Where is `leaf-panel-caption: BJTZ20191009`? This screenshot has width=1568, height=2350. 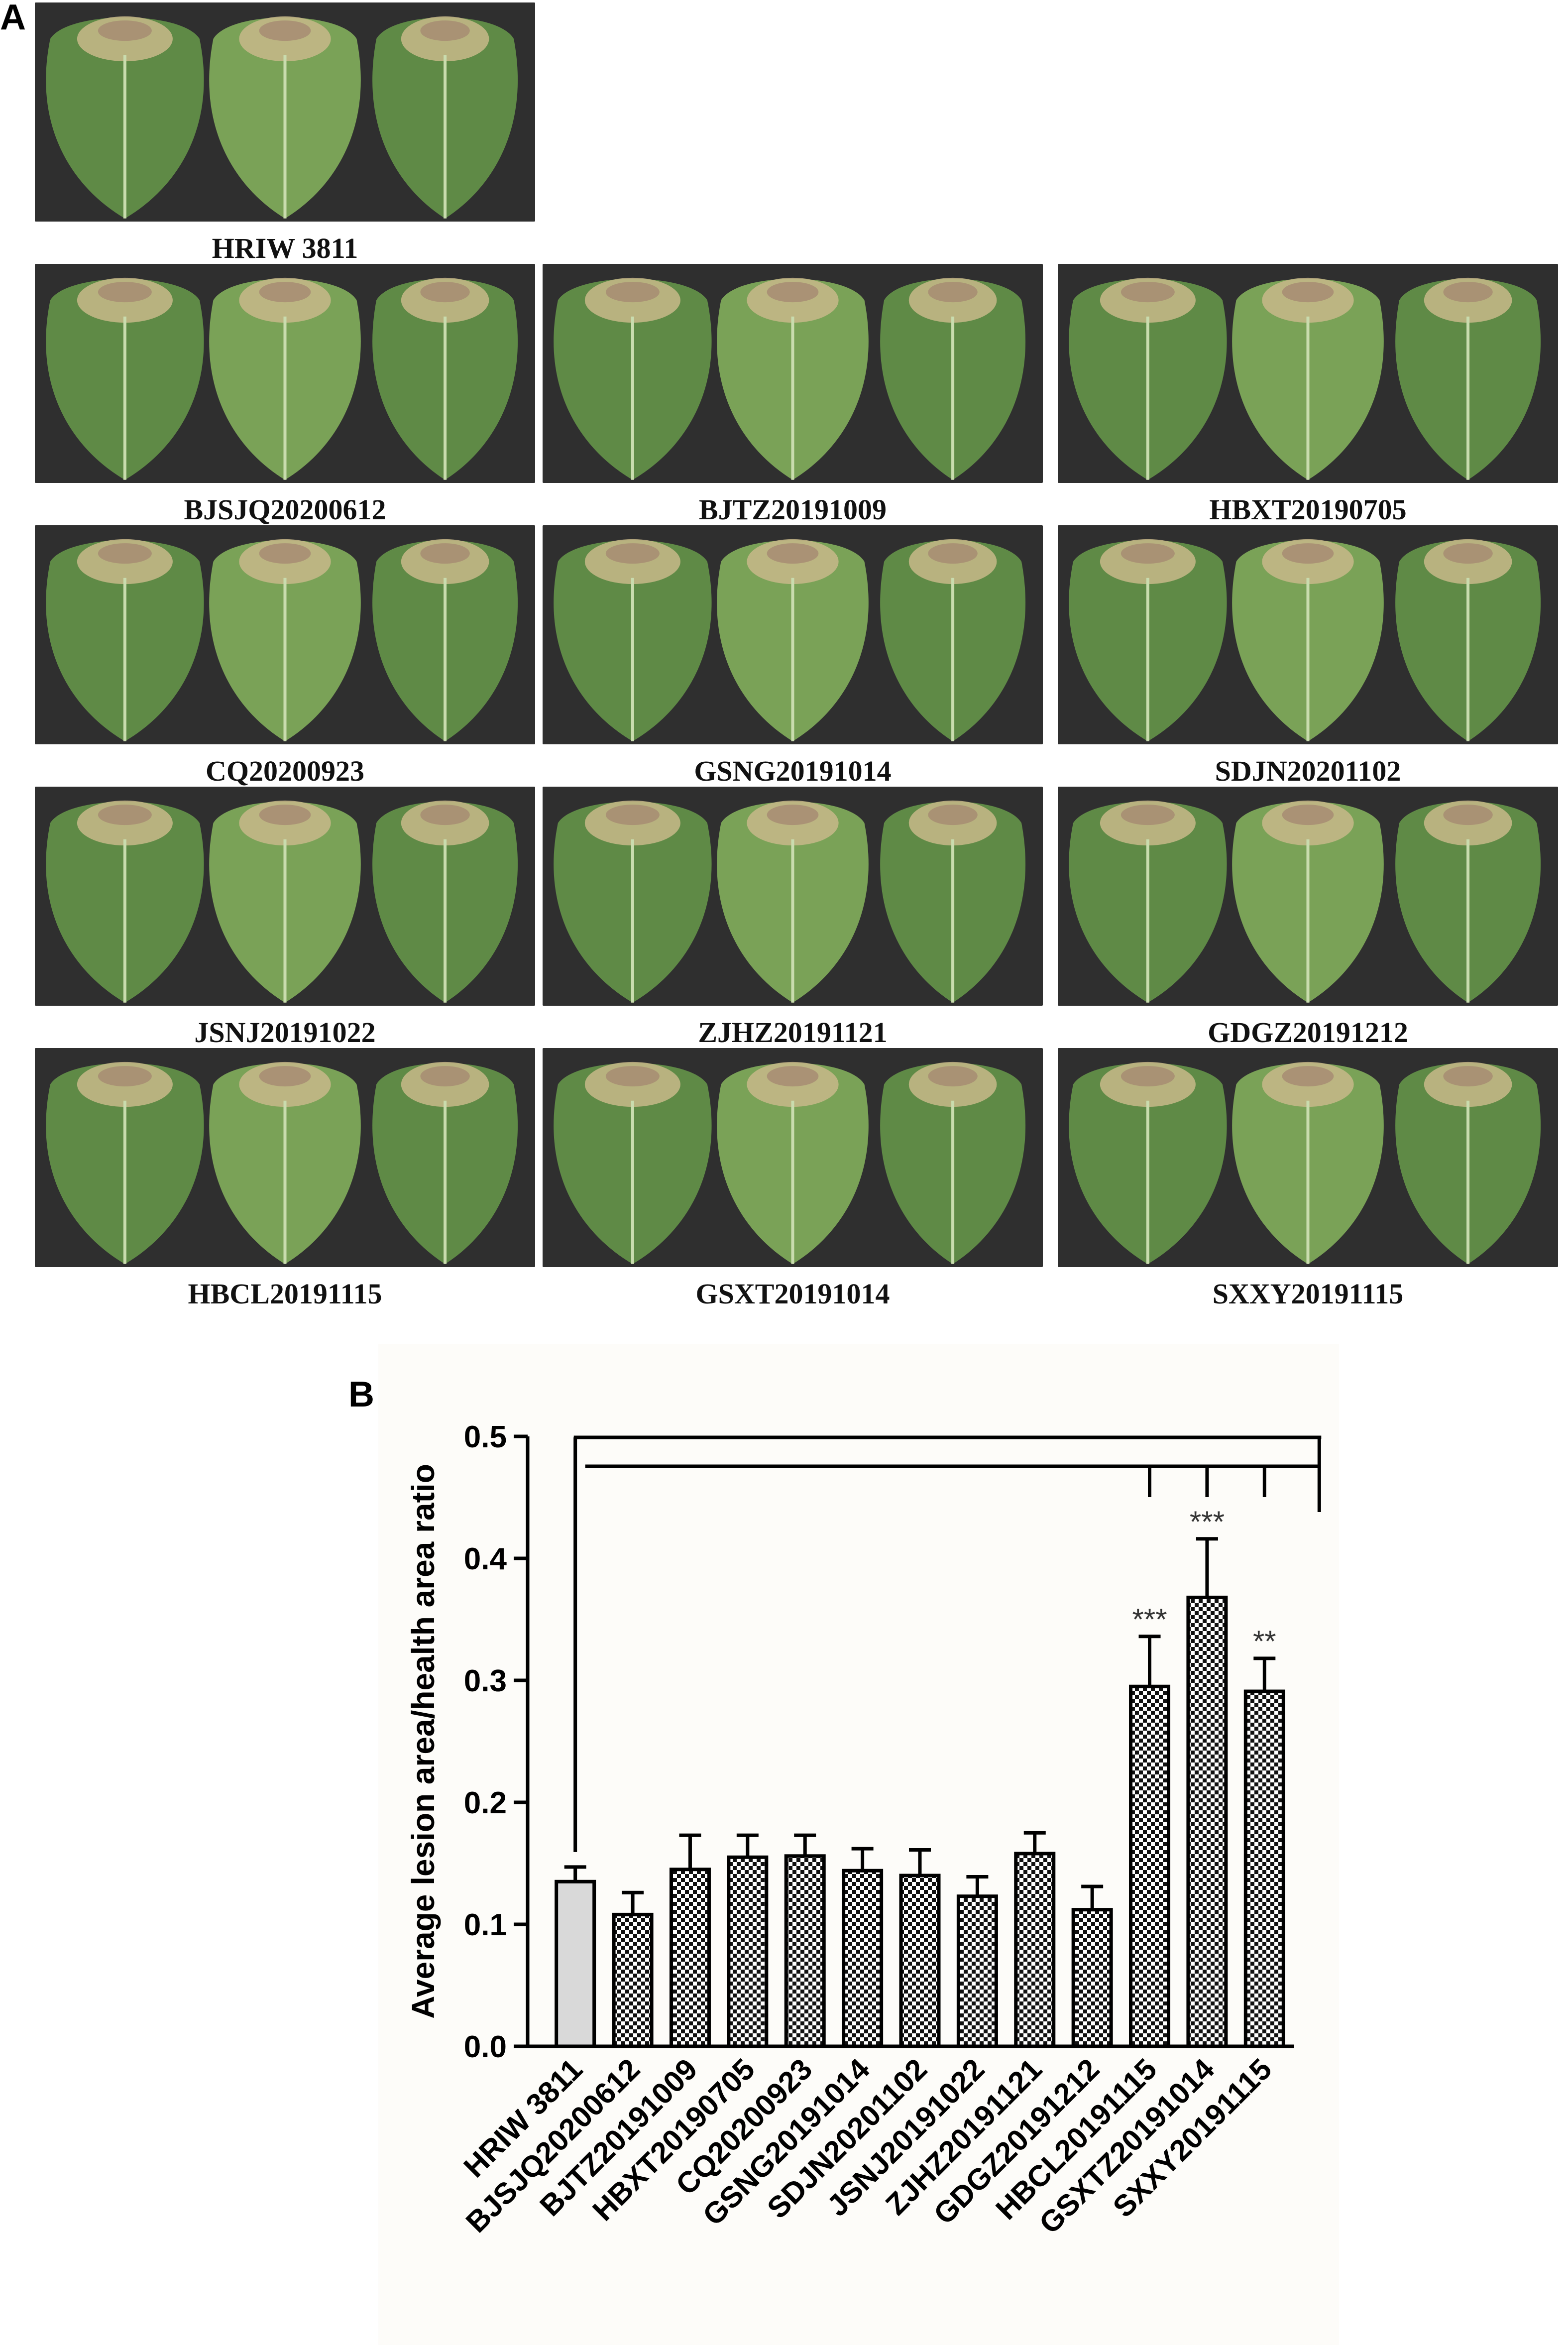 leaf-panel-caption: BJTZ20191009 is located at coordinates (793, 509).